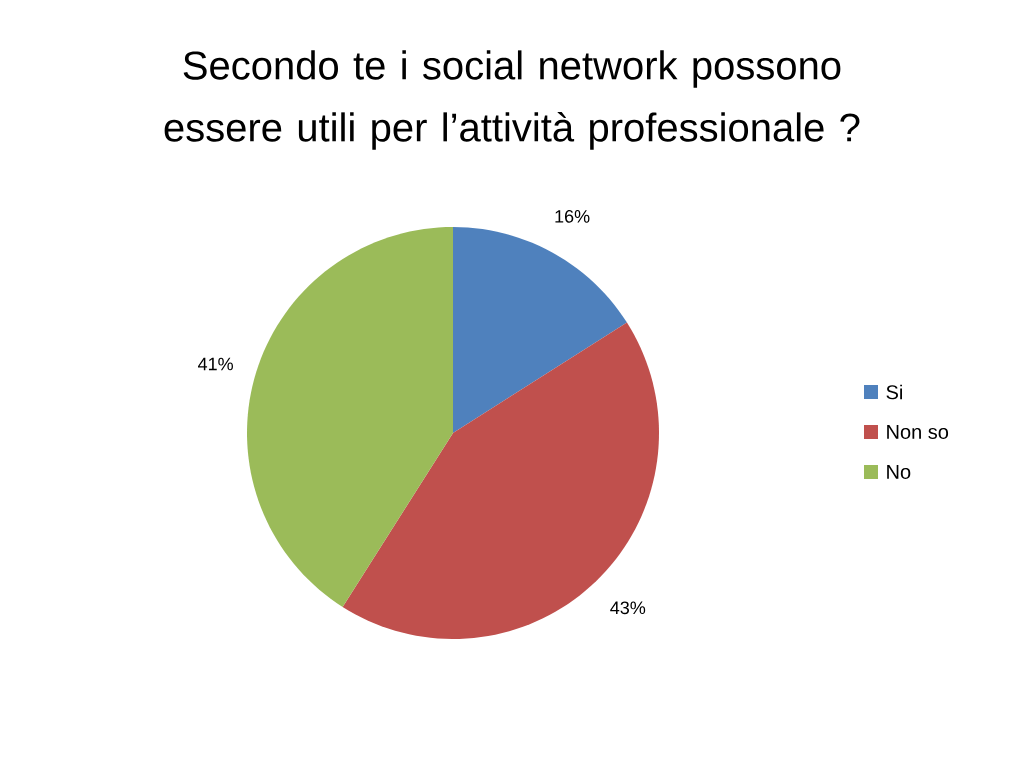  Describe the element at coordinates (215, 364) in the screenshot. I see `data-label: 41%` at that location.